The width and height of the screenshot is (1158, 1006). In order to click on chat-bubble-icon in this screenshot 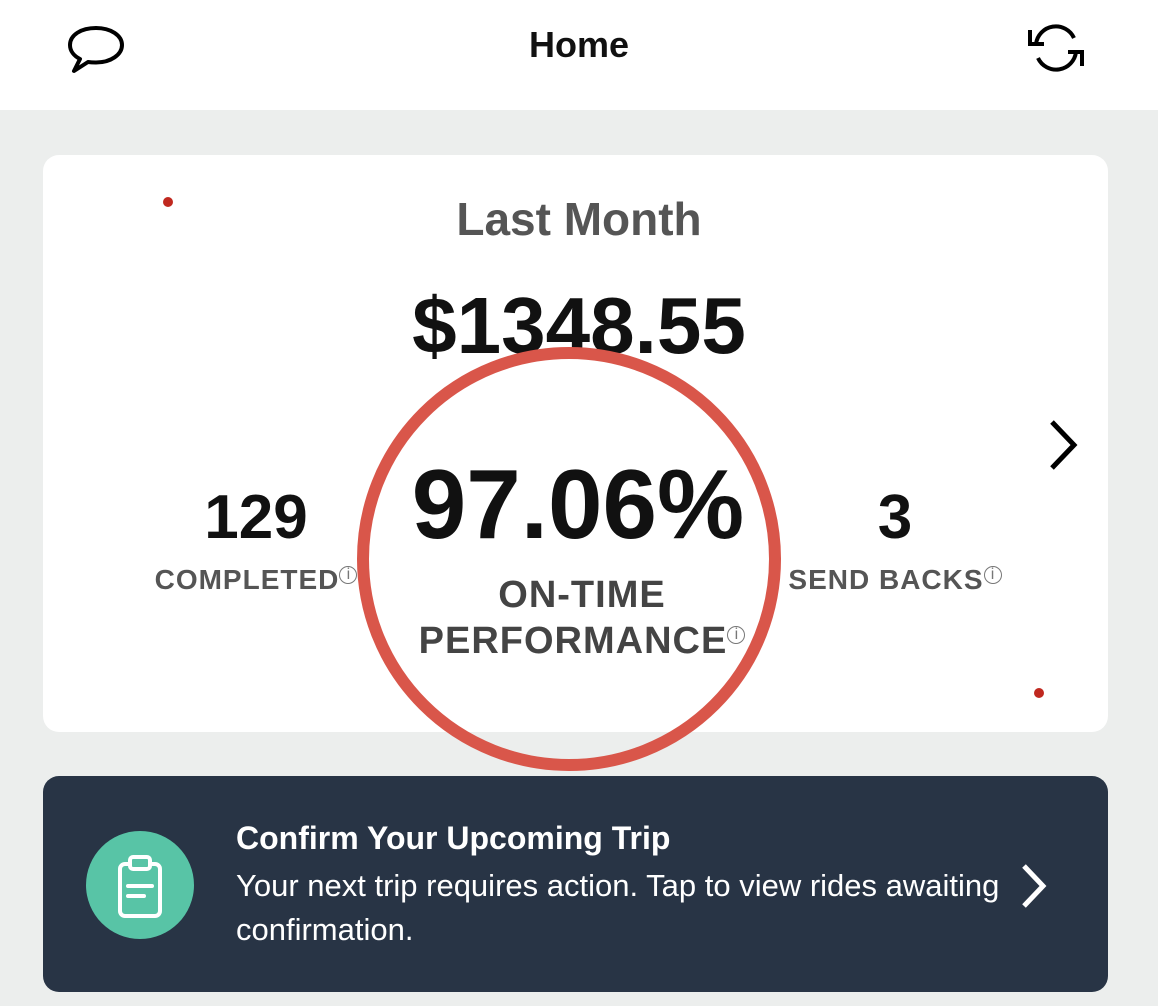, I will do `click(96, 50)`.